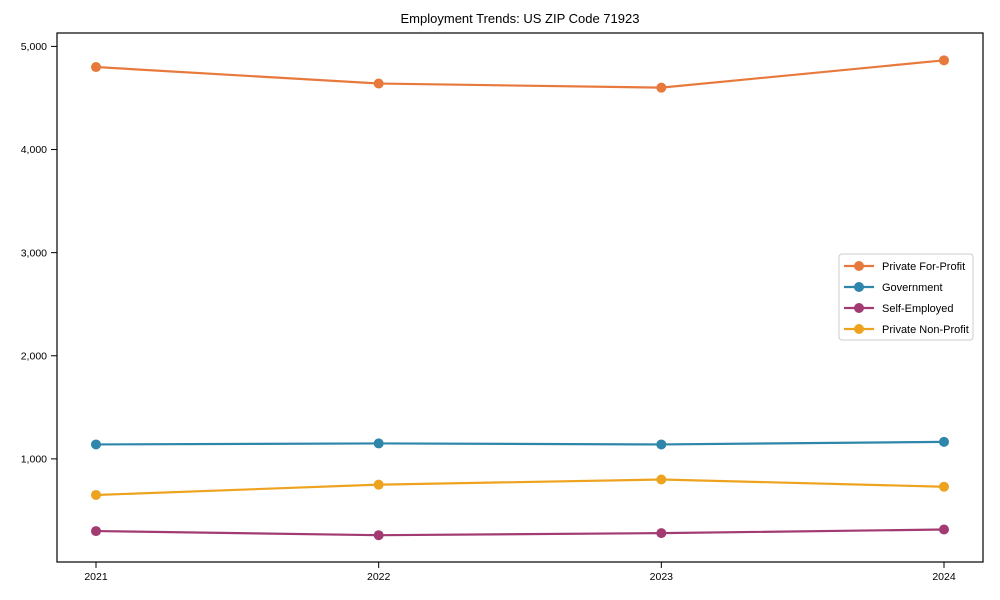  Describe the element at coordinates (944, 577) in the screenshot. I see `x-tick-label: 2024` at that location.